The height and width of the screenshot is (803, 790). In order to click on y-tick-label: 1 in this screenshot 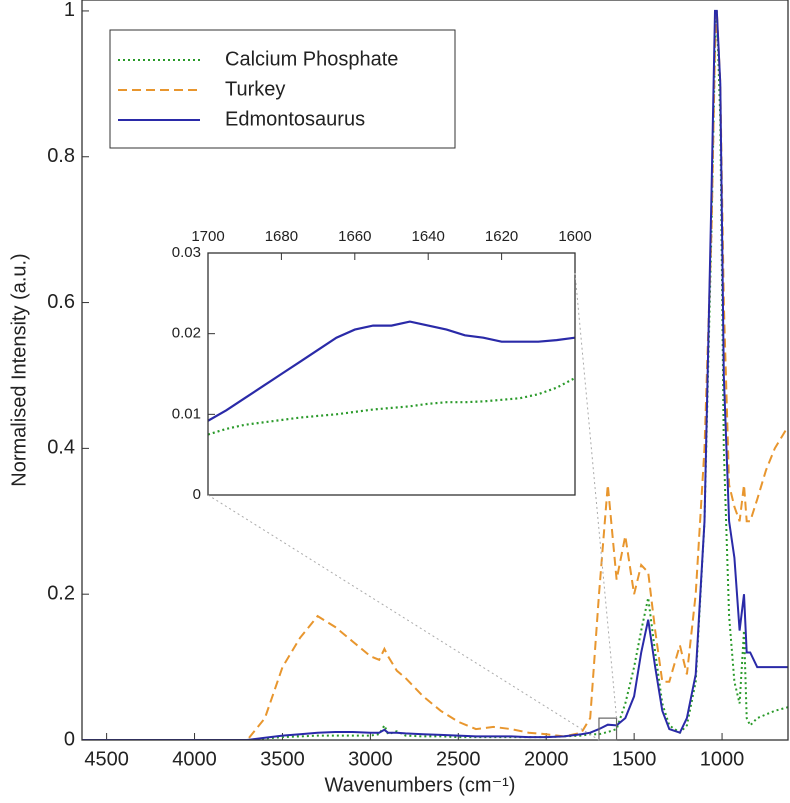, I will do `click(69, 10)`.